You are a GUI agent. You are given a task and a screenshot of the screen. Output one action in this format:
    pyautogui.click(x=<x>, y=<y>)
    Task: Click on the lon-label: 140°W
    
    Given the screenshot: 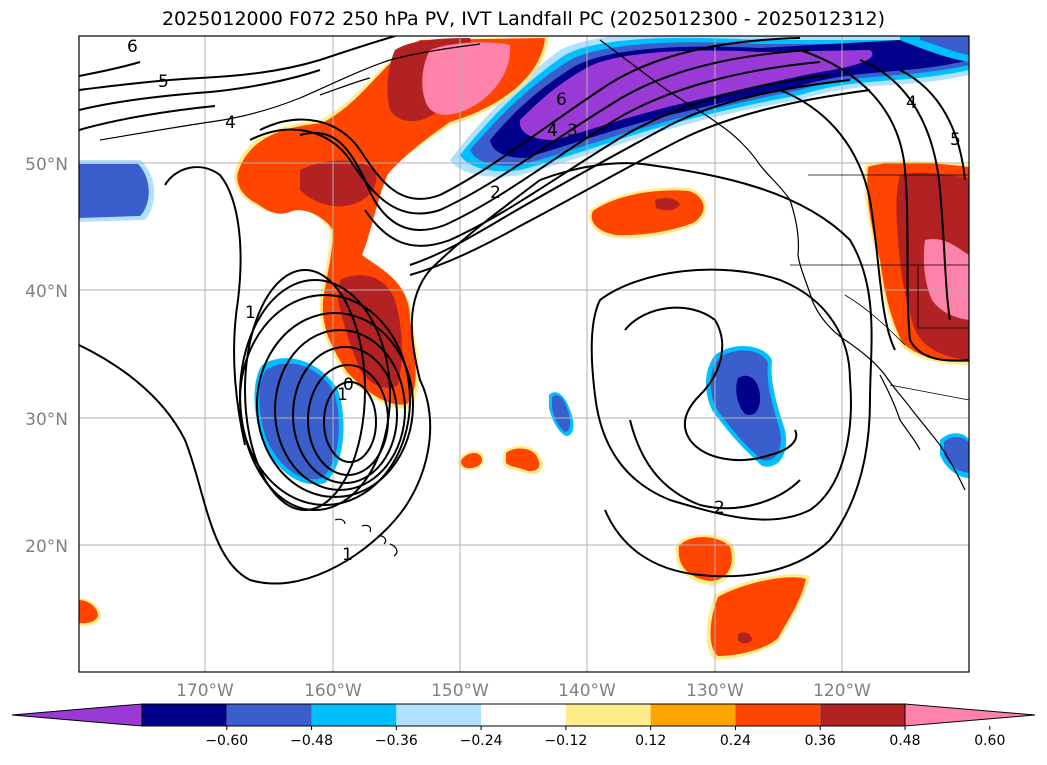 What is the action you would take?
    pyautogui.click(x=587, y=691)
    